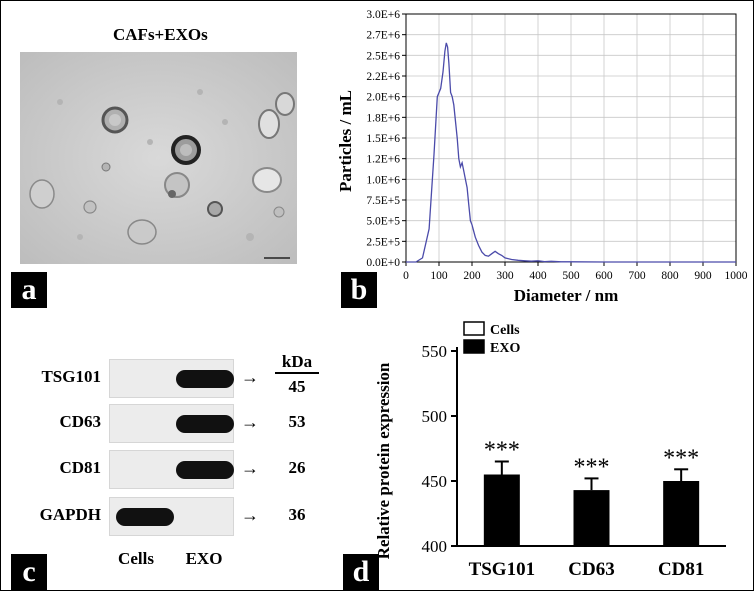  What do you see at coordinates (383, 242) in the screenshot?
I see `y-tick-label: 2.5E+5` at bounding box center [383, 242].